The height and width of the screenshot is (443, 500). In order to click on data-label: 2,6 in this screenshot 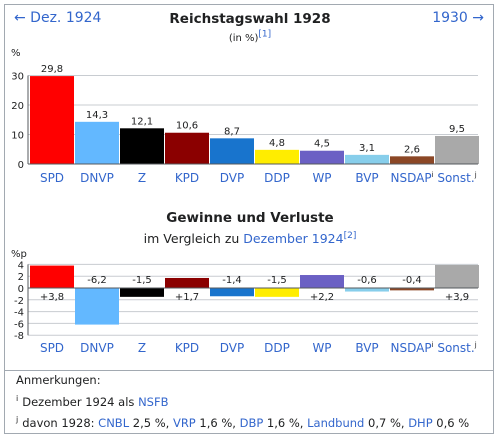, I will do `click(412, 149)`.